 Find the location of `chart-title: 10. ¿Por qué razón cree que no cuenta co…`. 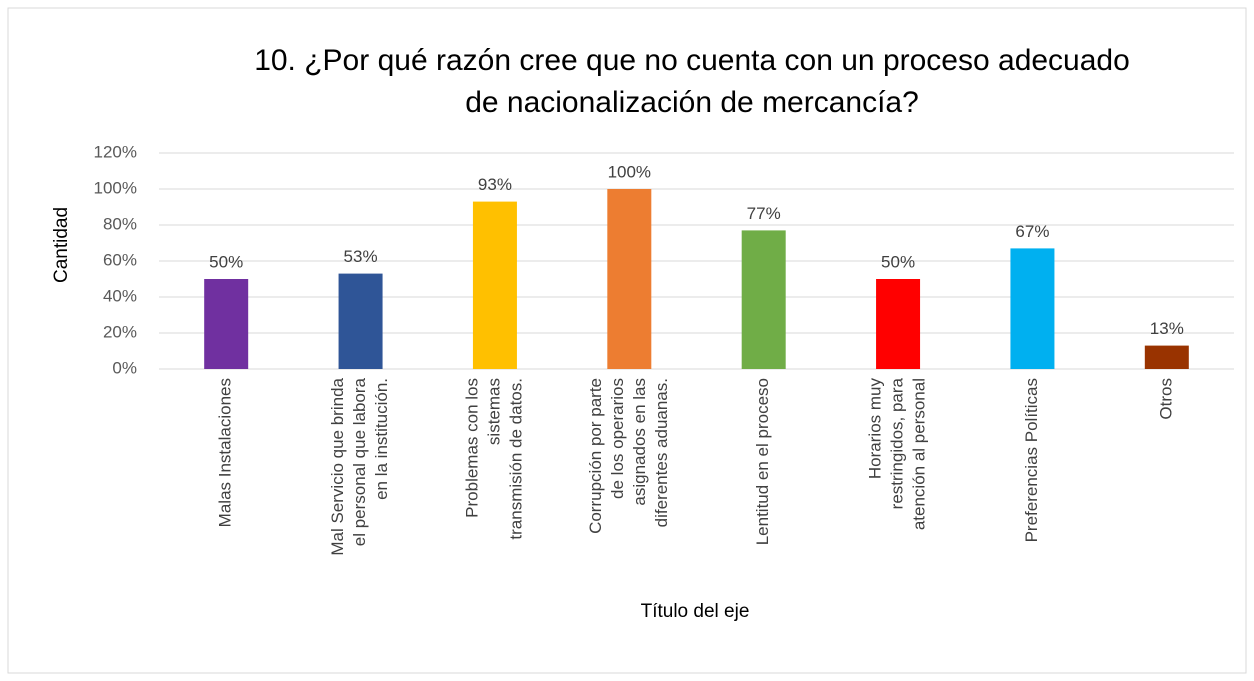

chart-title: 10. ¿Por qué razón cree que no cuenta co… is located at coordinates (692, 60).